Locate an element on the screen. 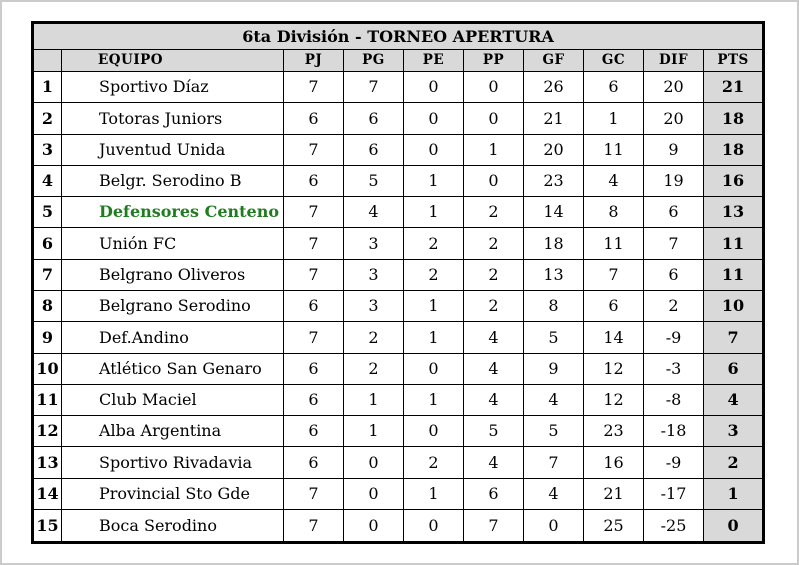 The height and width of the screenshot is (565, 799). rank-cell: 13 is located at coordinates (47, 462).